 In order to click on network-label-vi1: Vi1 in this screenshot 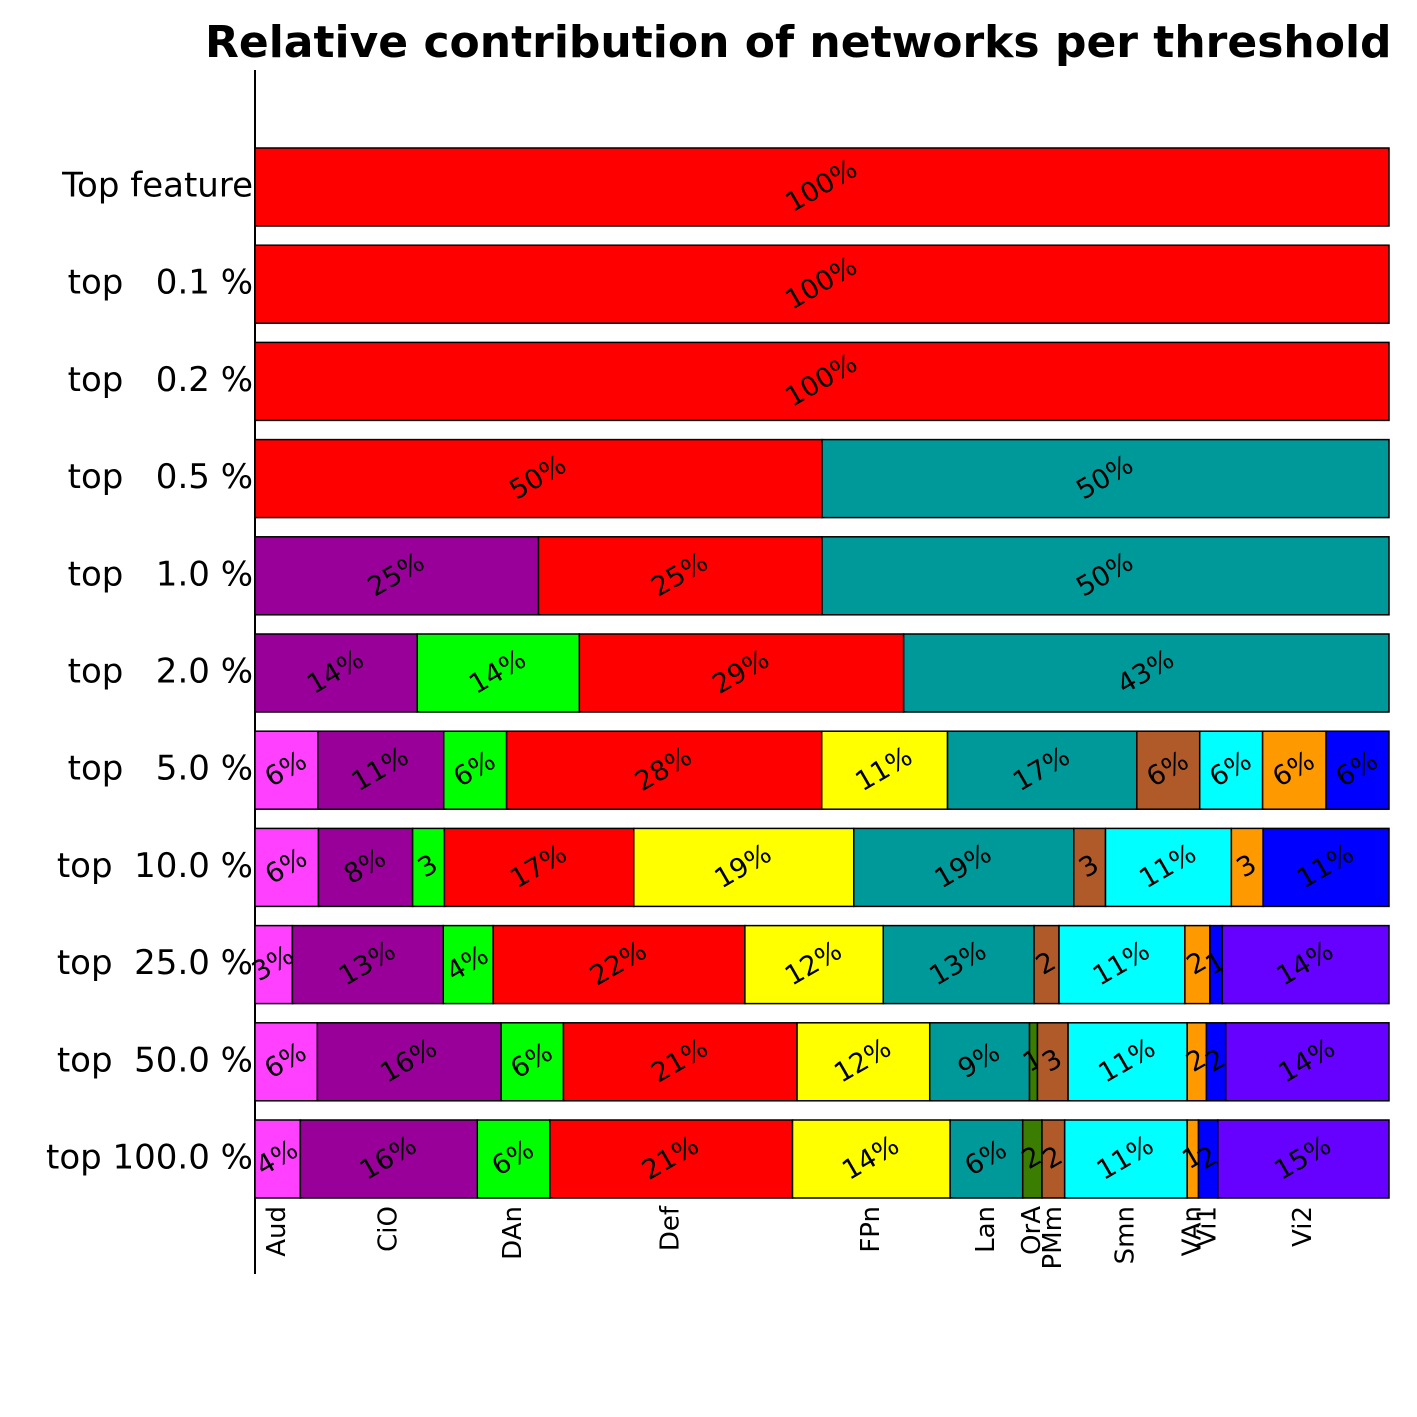, I will do `click(1208, 1226)`.